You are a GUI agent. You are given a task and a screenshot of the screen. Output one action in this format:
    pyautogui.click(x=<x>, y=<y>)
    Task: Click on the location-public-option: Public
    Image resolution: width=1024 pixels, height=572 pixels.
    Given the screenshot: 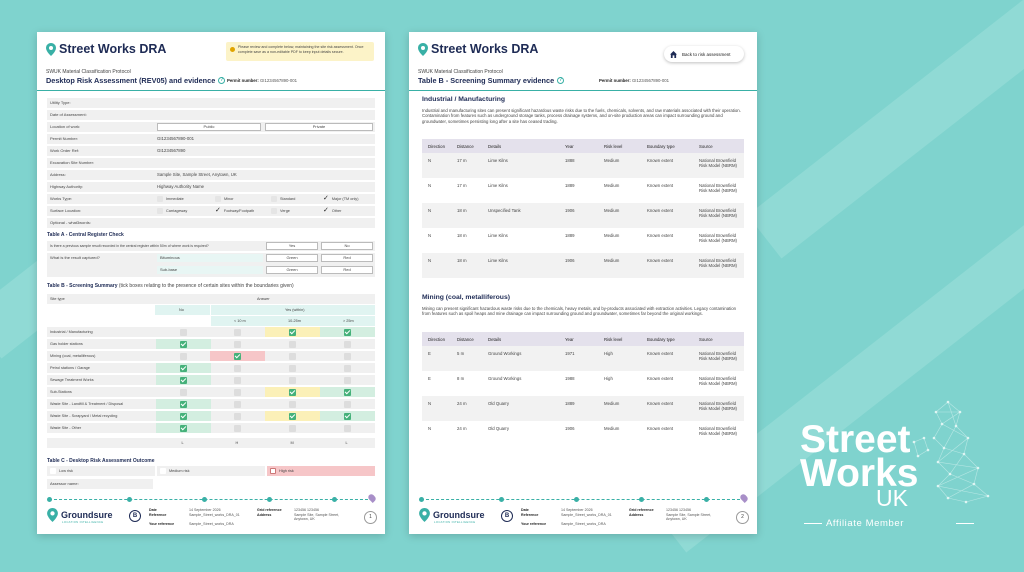 What is the action you would take?
    pyautogui.click(x=209, y=127)
    